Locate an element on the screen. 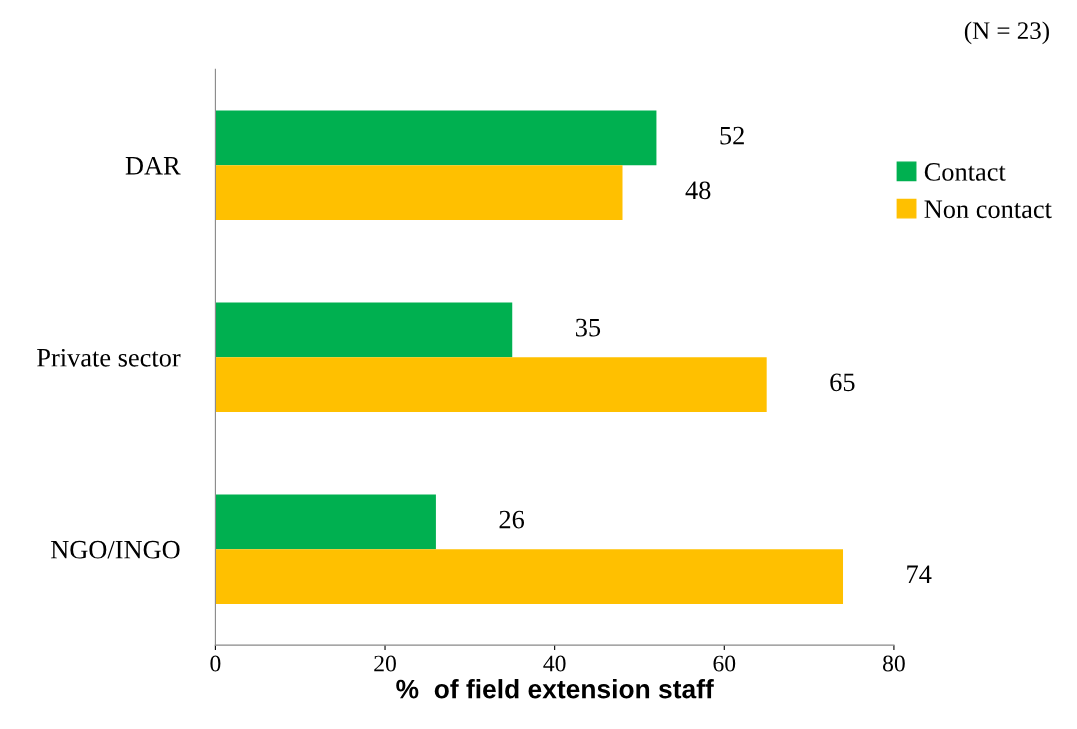  legend-label: Non contact is located at coordinates (988, 209).